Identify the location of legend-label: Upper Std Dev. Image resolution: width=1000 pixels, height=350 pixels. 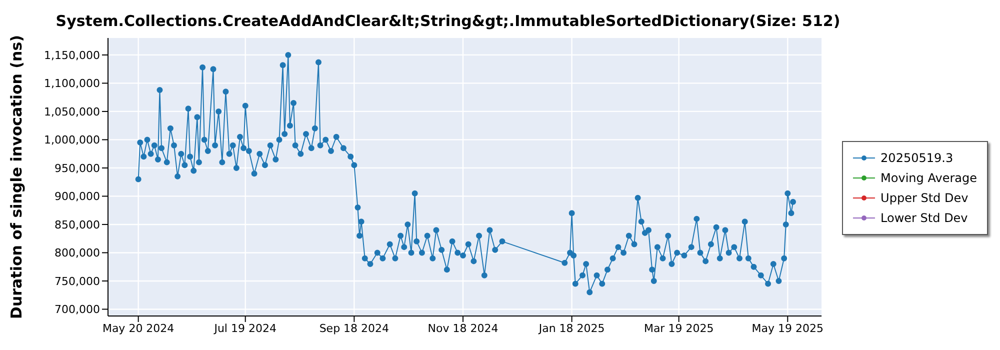
(924, 198).